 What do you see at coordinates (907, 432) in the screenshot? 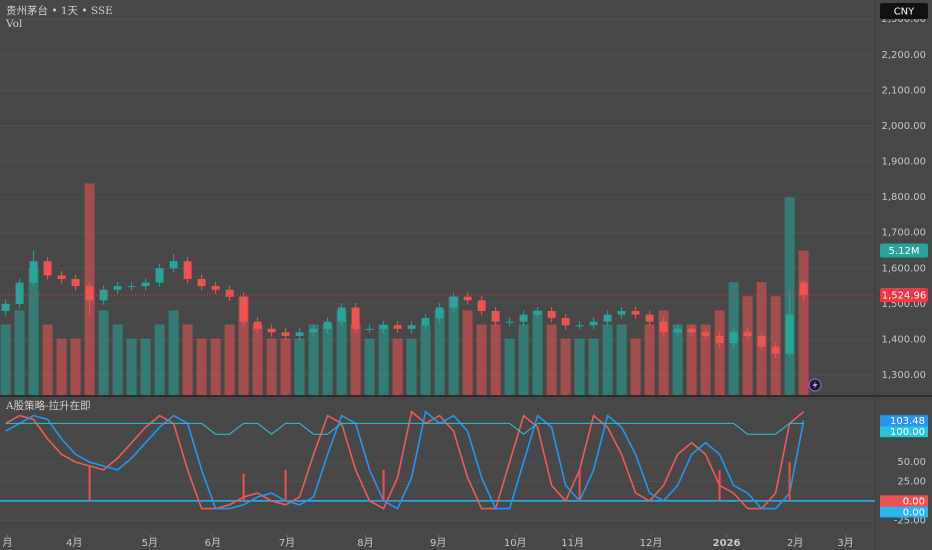
I see `value-label: 100.00` at bounding box center [907, 432].